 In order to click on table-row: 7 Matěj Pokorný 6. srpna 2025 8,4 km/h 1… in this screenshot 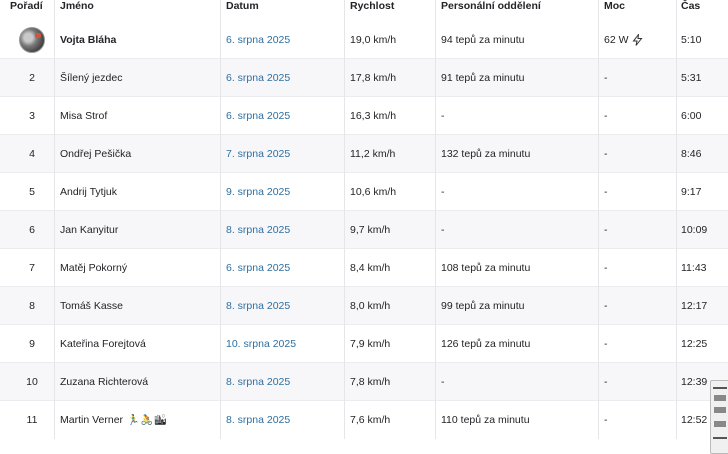, I will do `click(364, 268)`.